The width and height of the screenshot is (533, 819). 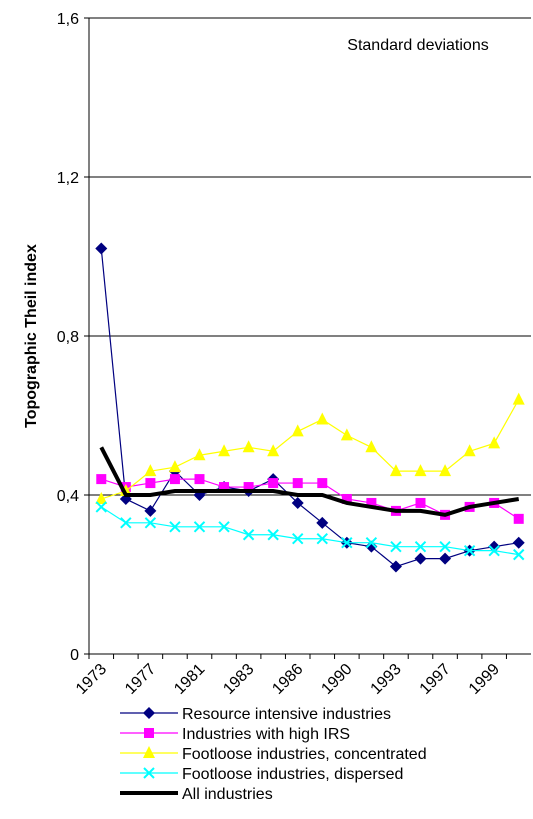 I want to click on legend-label: Footloose industries, concentrated, so click(x=304, y=754).